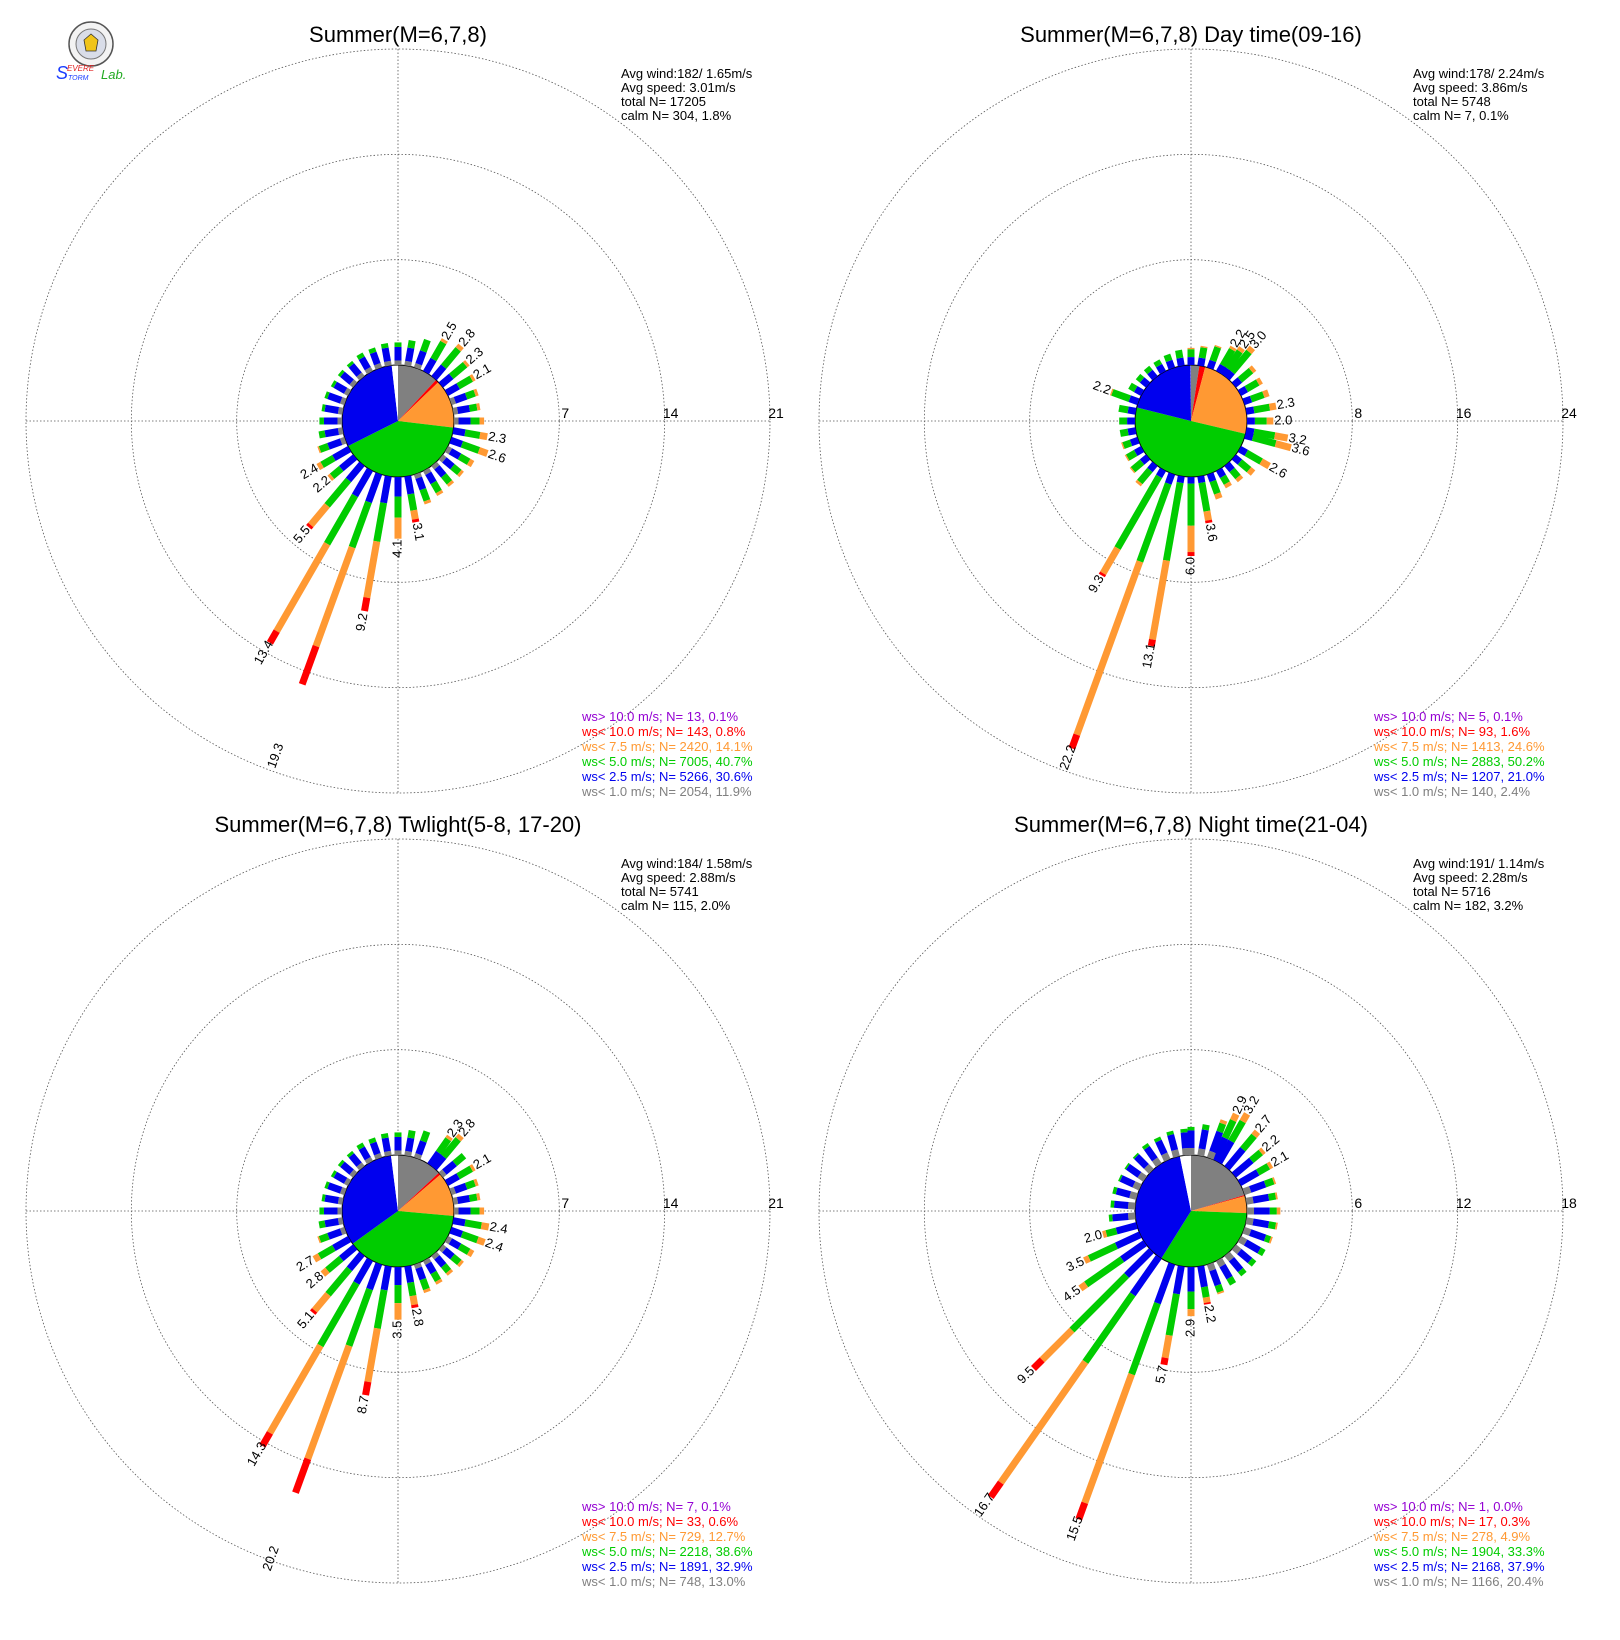 The image size is (1620, 1640). What do you see at coordinates (1074, 1528) in the screenshot?
I see `bar-total-label: 15.5` at bounding box center [1074, 1528].